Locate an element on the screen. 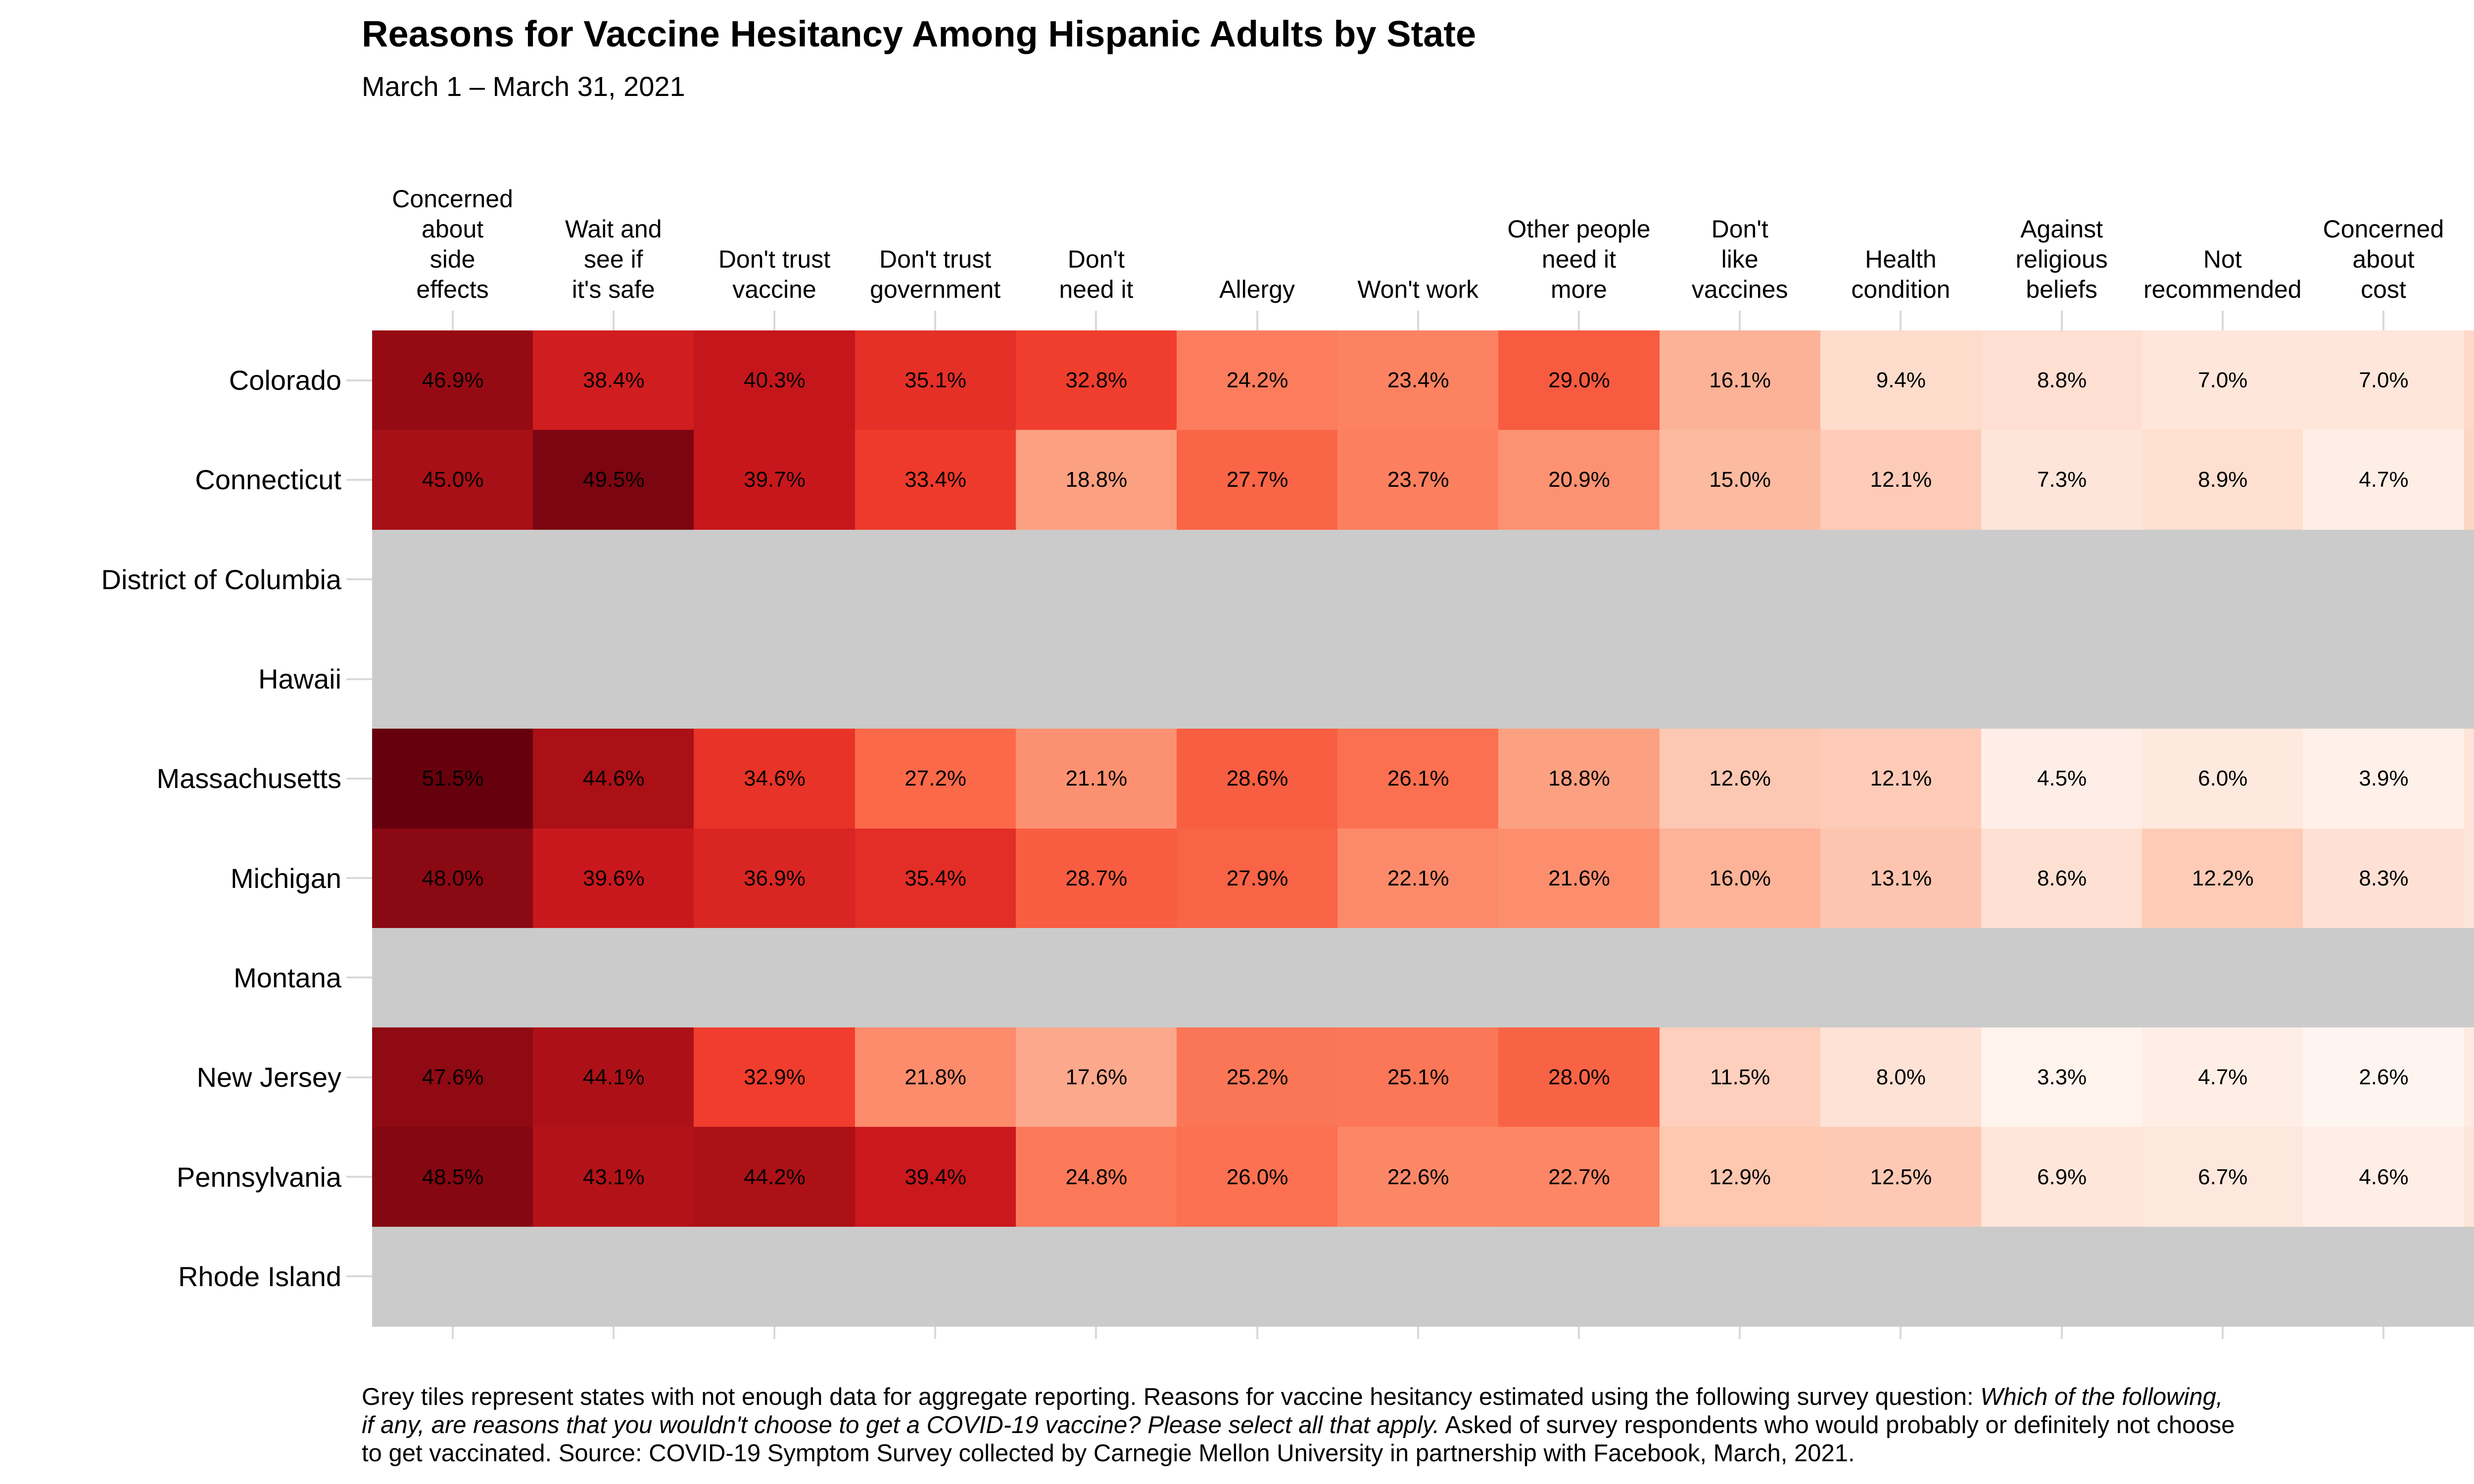 The width and height of the screenshot is (2474, 1484). heatmap-cell: 23.7% is located at coordinates (1418, 480).